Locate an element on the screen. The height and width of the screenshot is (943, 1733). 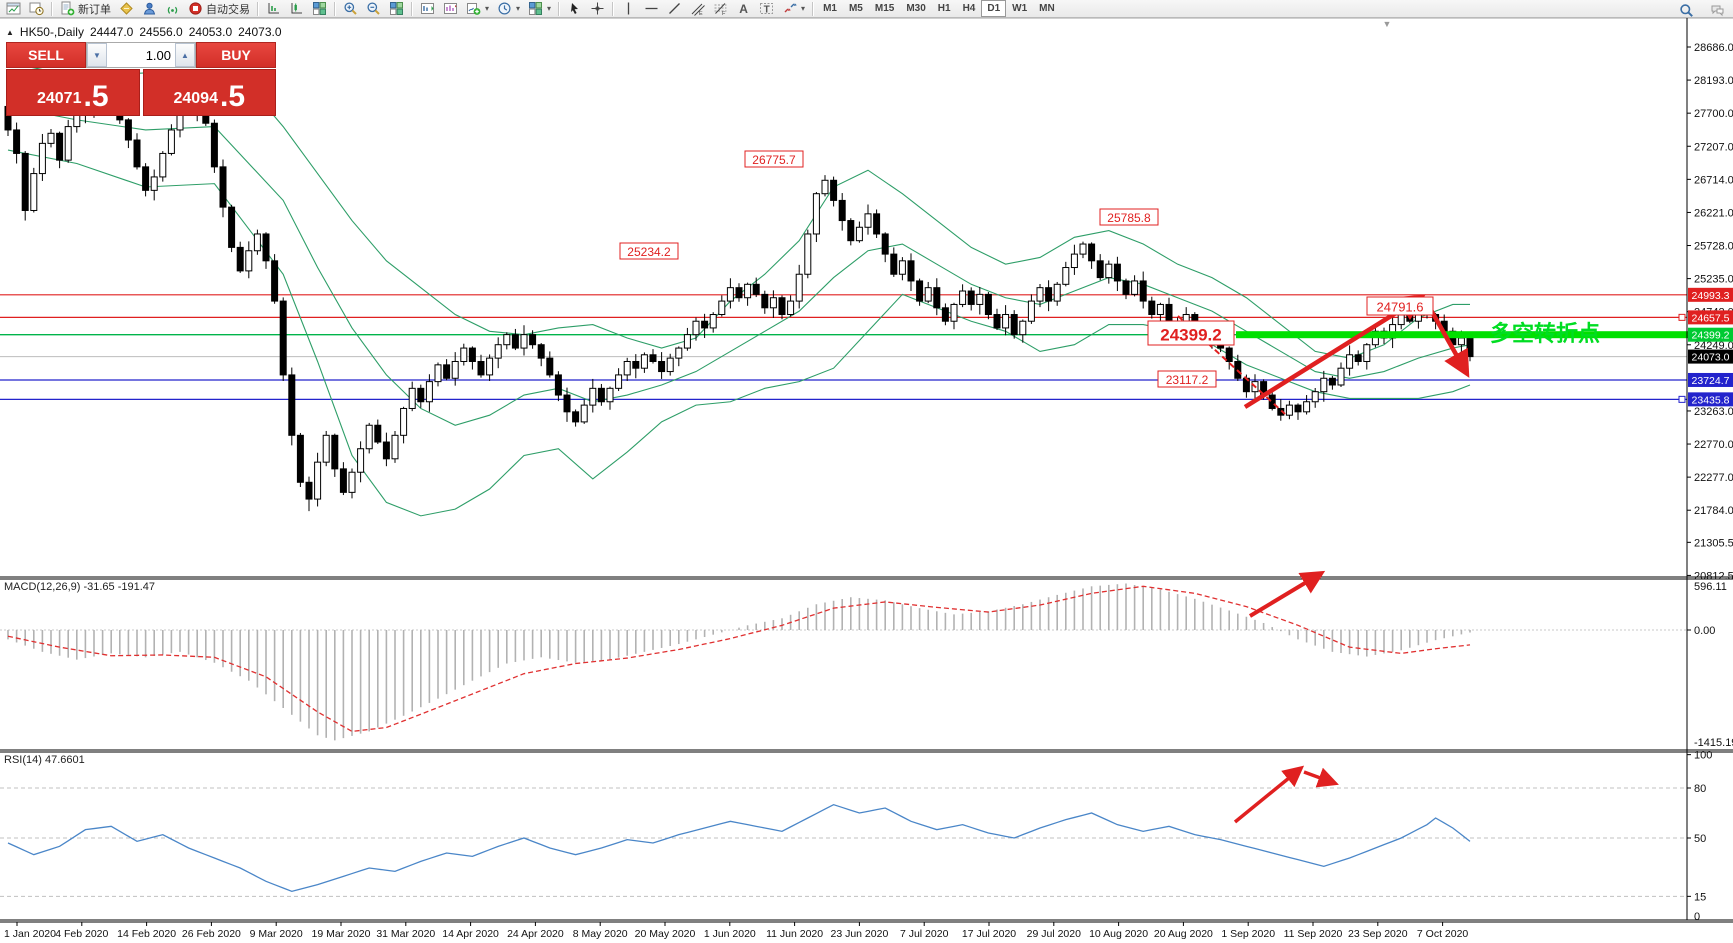
sell-button: SELL is located at coordinates (46, 55).